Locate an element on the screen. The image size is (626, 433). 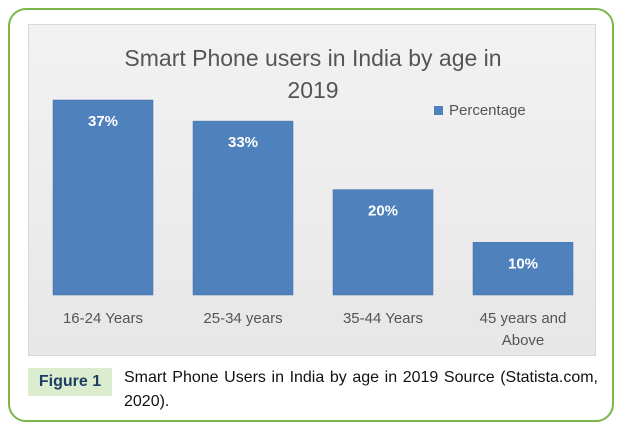
x-tick-label-2: 25-34 years is located at coordinates (242, 318).